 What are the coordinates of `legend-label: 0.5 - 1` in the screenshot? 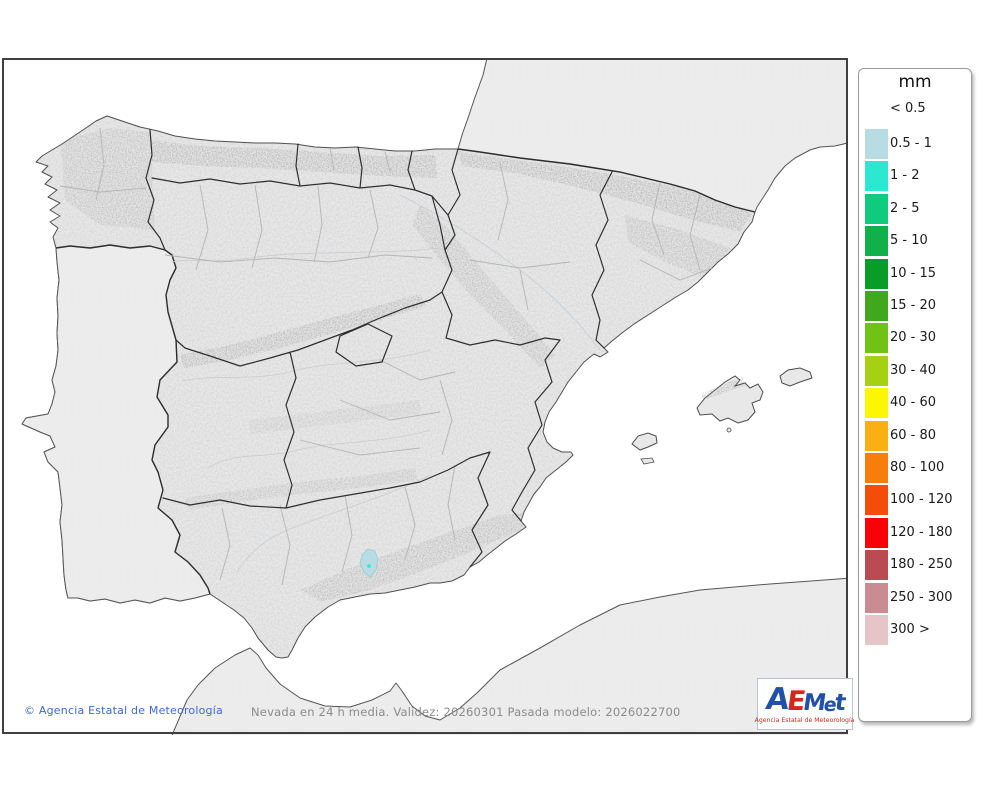 It's located at (911, 143).